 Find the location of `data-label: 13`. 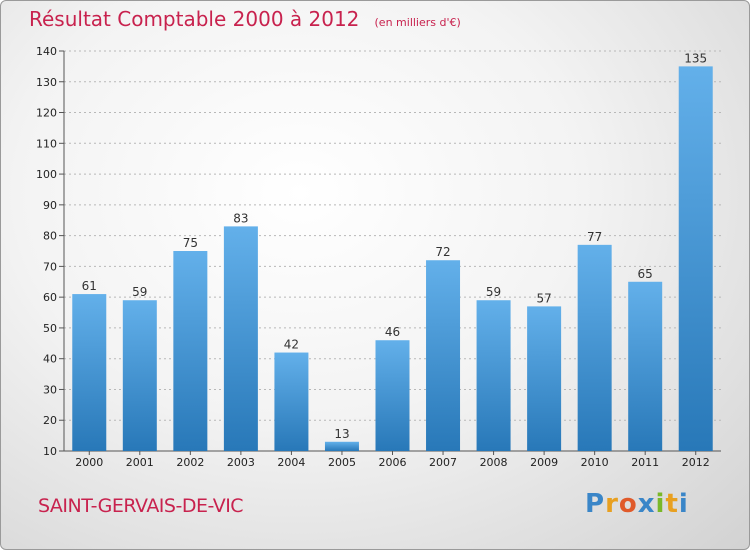

data-label: 13 is located at coordinates (341, 434).